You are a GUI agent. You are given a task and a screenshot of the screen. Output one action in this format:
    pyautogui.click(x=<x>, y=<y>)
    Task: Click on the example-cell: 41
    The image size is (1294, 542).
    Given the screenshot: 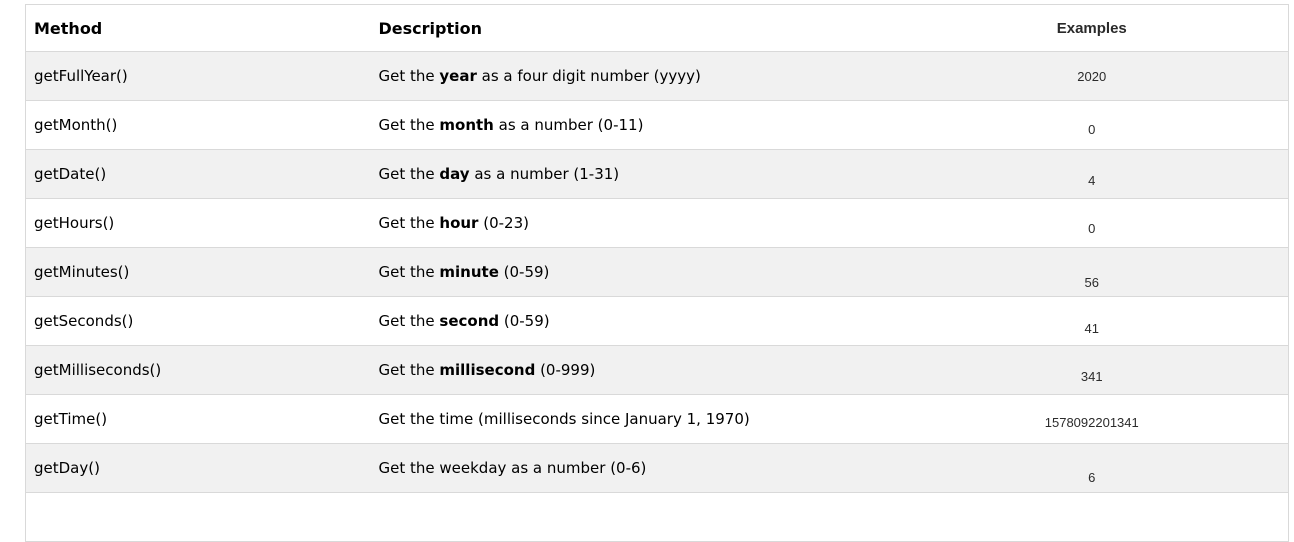 What is the action you would take?
    pyautogui.click(x=1092, y=321)
    